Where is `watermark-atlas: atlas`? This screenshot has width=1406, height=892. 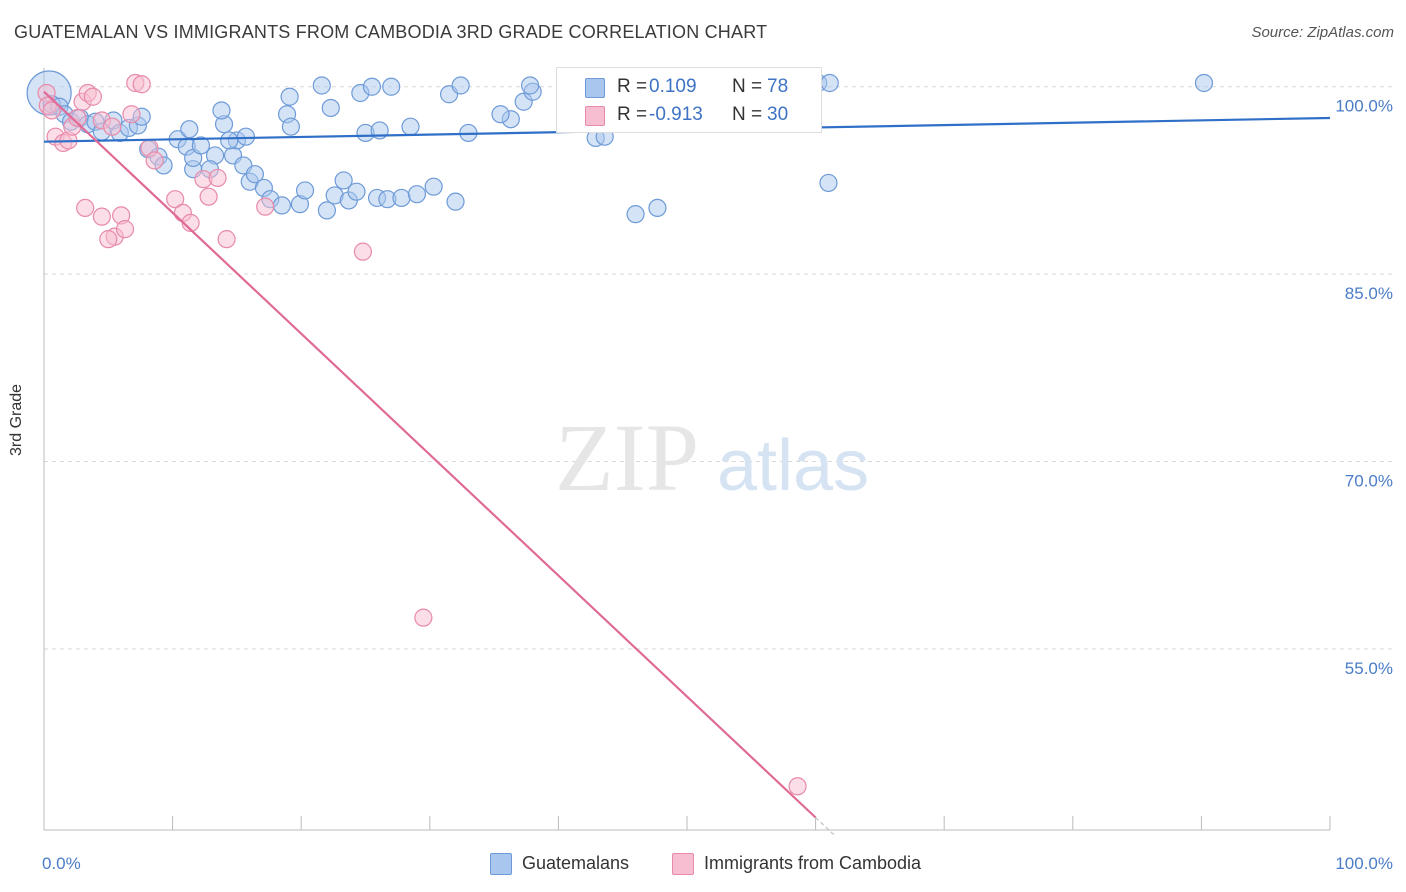
watermark-atlas: atlas is located at coordinates (793, 466).